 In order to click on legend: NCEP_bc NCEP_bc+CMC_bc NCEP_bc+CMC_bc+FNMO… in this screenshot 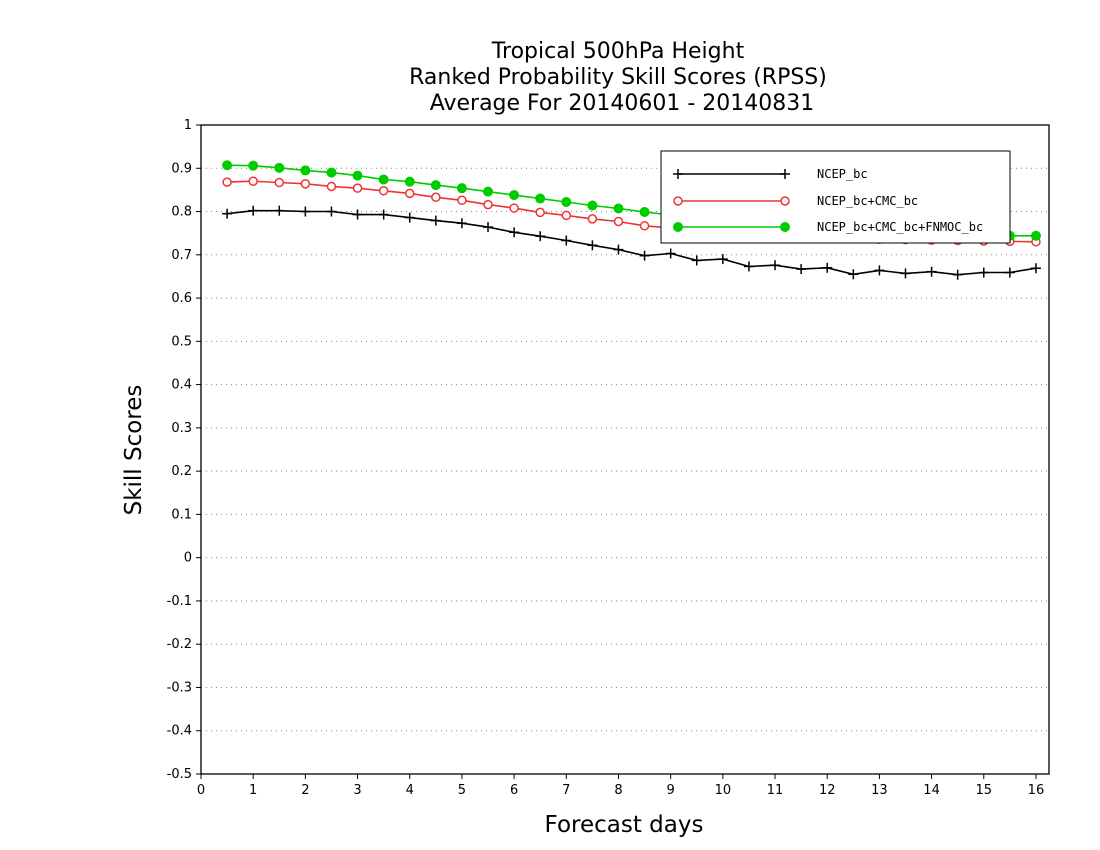, I will do `click(835, 197)`.